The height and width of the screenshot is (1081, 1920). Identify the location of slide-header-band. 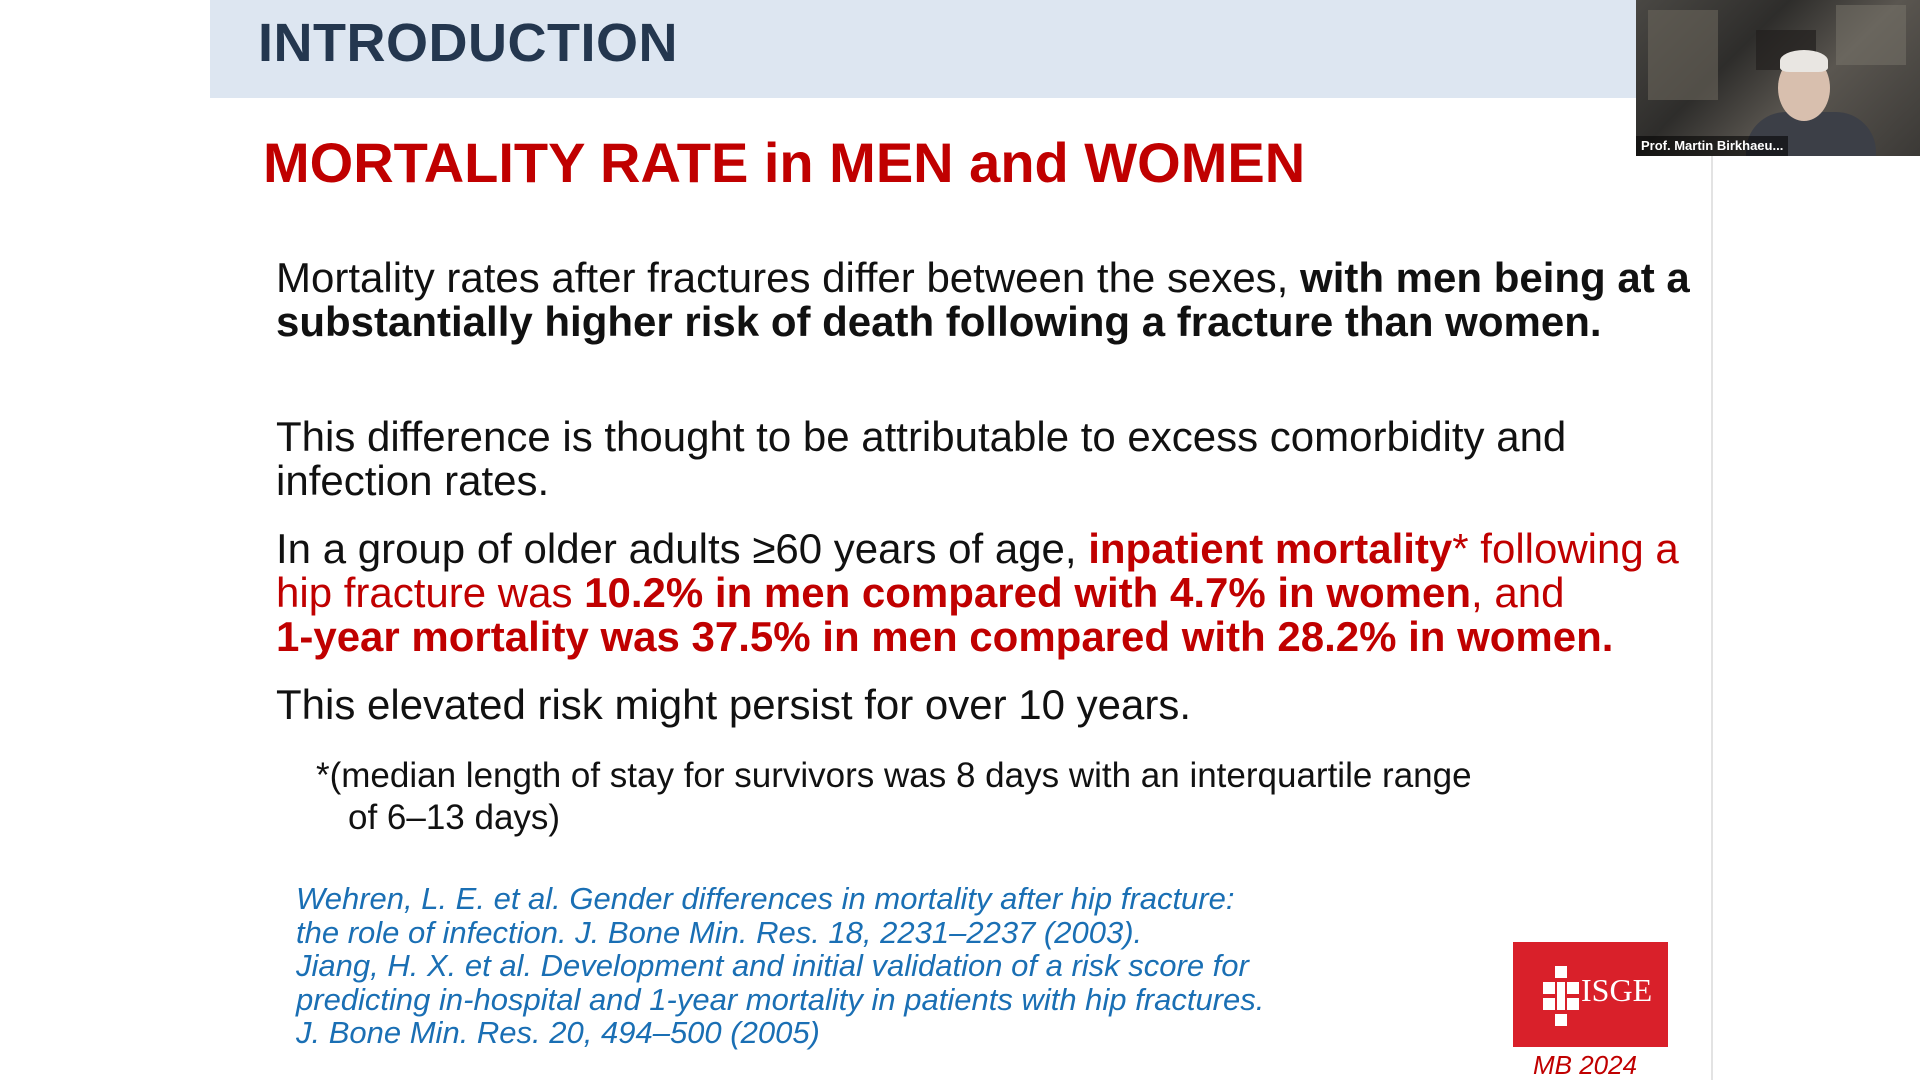
(923, 49).